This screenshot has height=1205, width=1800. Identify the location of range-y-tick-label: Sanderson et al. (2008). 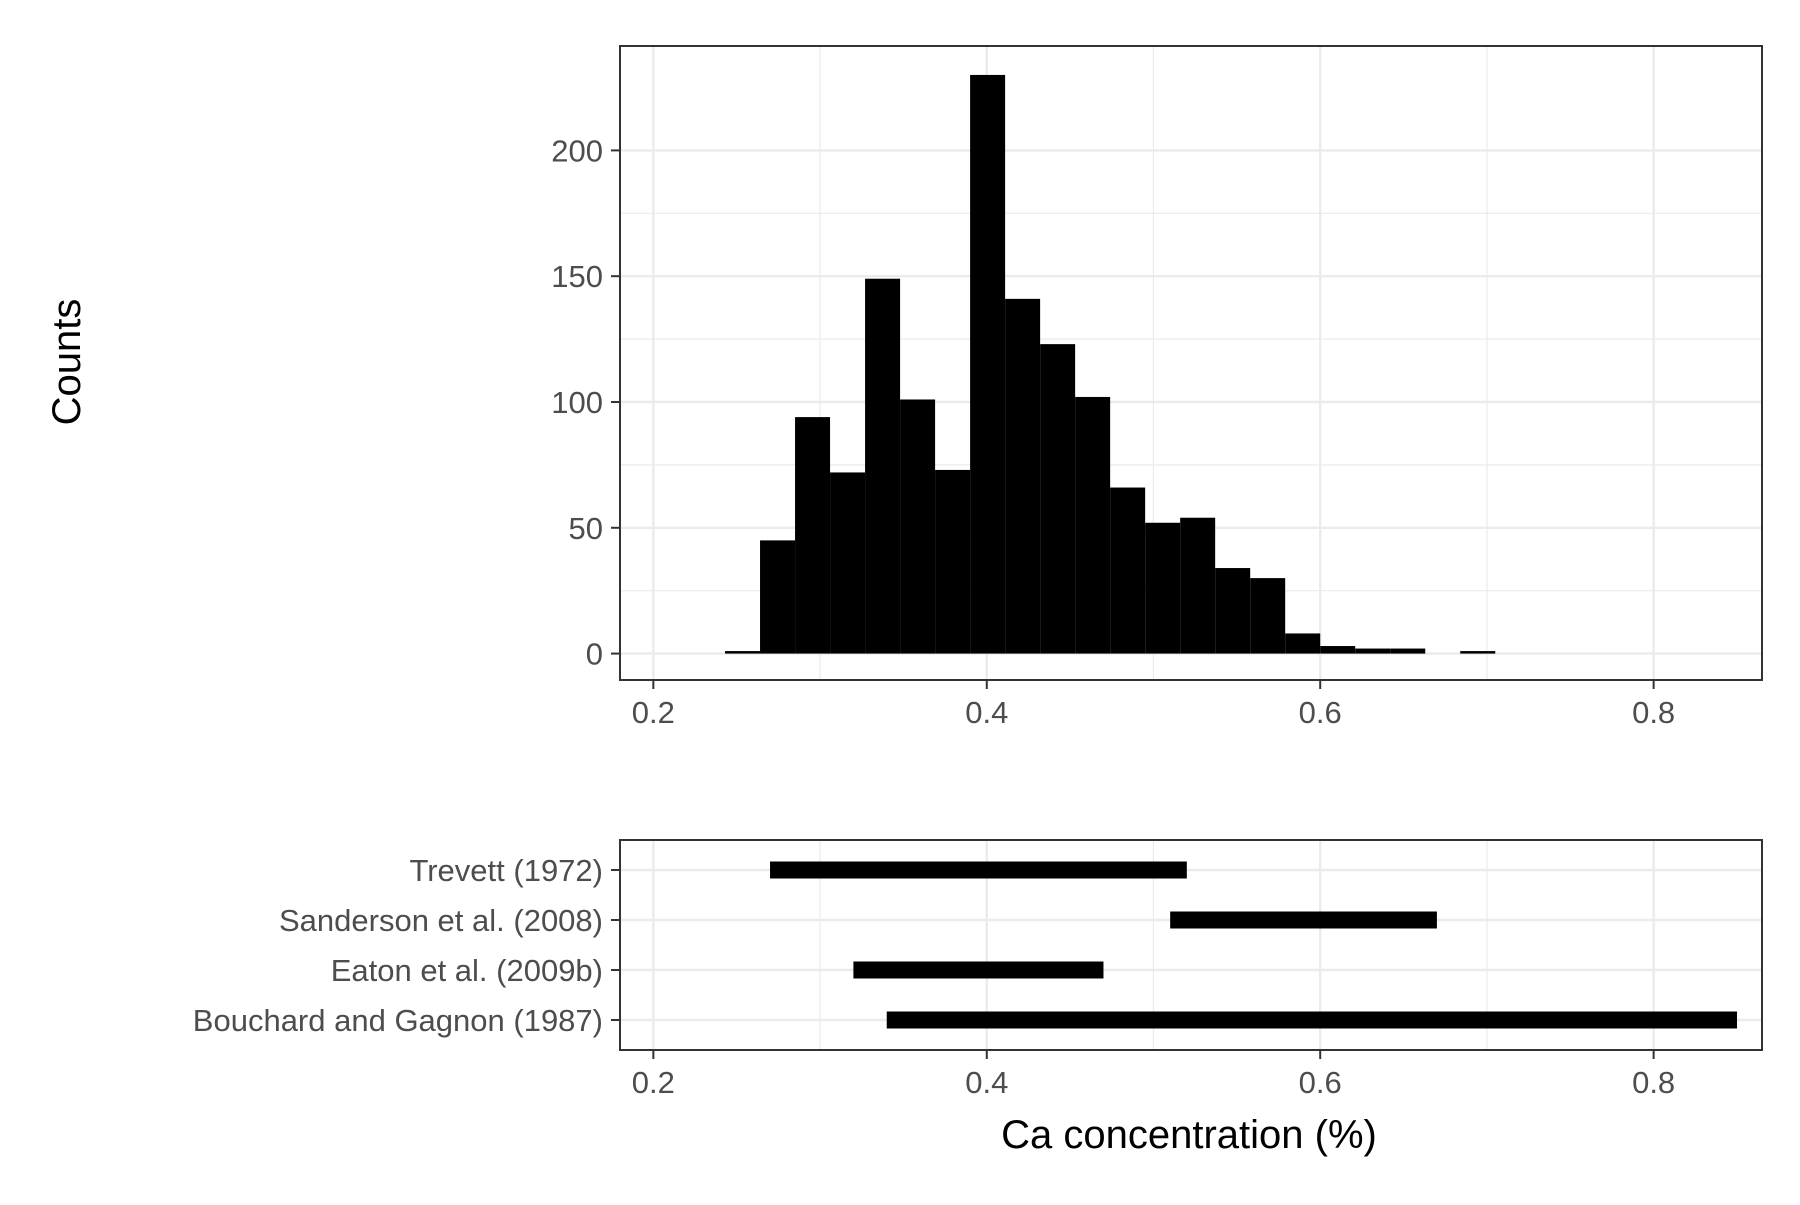
(441, 920).